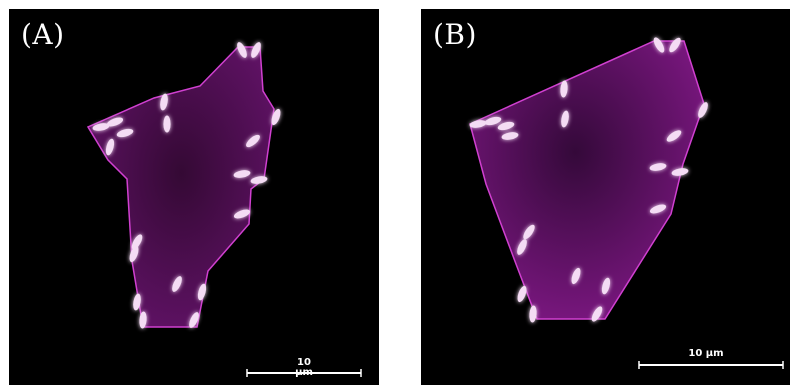  What do you see at coordinates (304, 367) in the screenshot?
I see `scalebar-label-a: 10 μm` at bounding box center [304, 367].